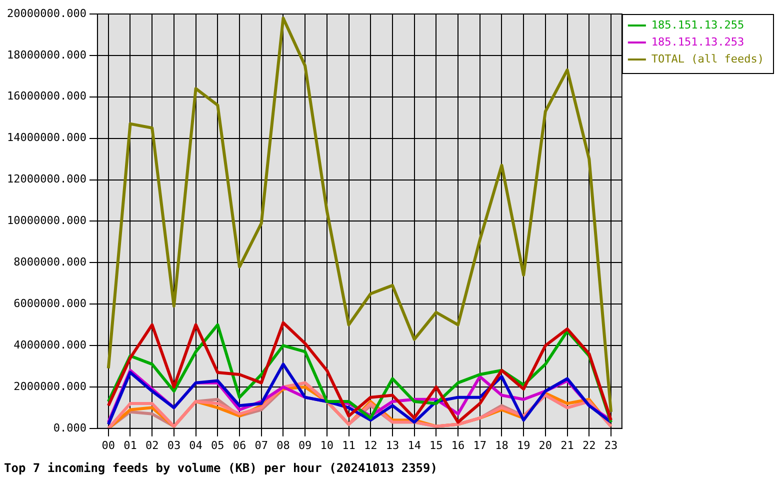 The image size is (780, 480). What do you see at coordinates (46, 221) in the screenshot?
I see `y-tick-label: 10000000.000` at bounding box center [46, 221].